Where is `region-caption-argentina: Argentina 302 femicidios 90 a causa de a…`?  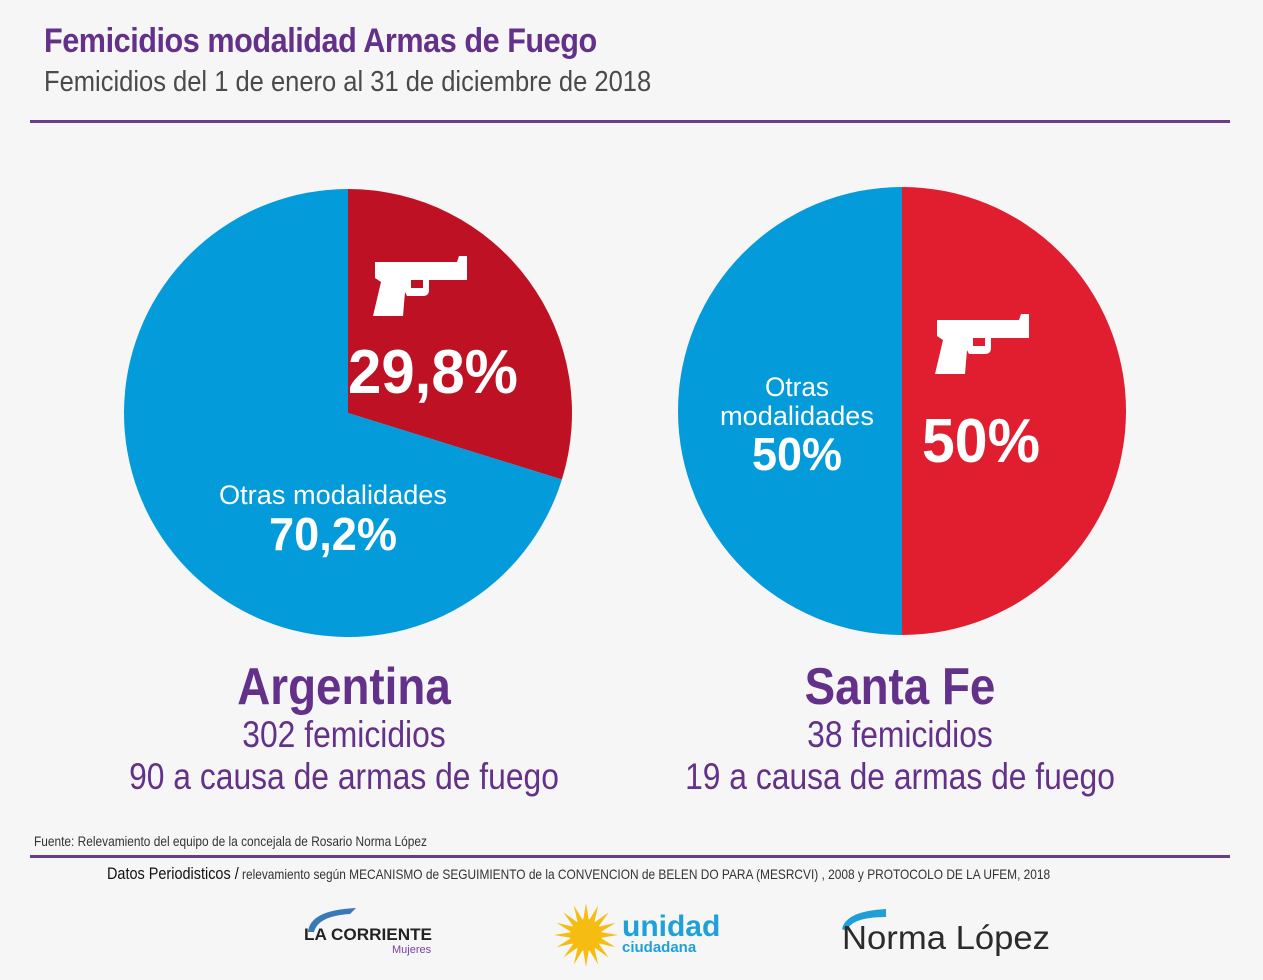 region-caption-argentina: Argentina 302 femicidios 90 a causa de a… is located at coordinates (344, 729).